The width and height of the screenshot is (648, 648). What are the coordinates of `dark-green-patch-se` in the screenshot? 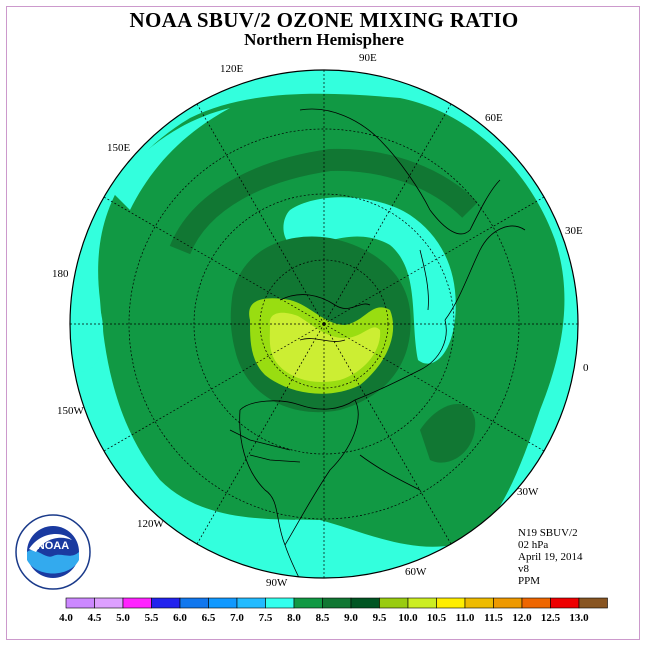 It's located at (448, 433).